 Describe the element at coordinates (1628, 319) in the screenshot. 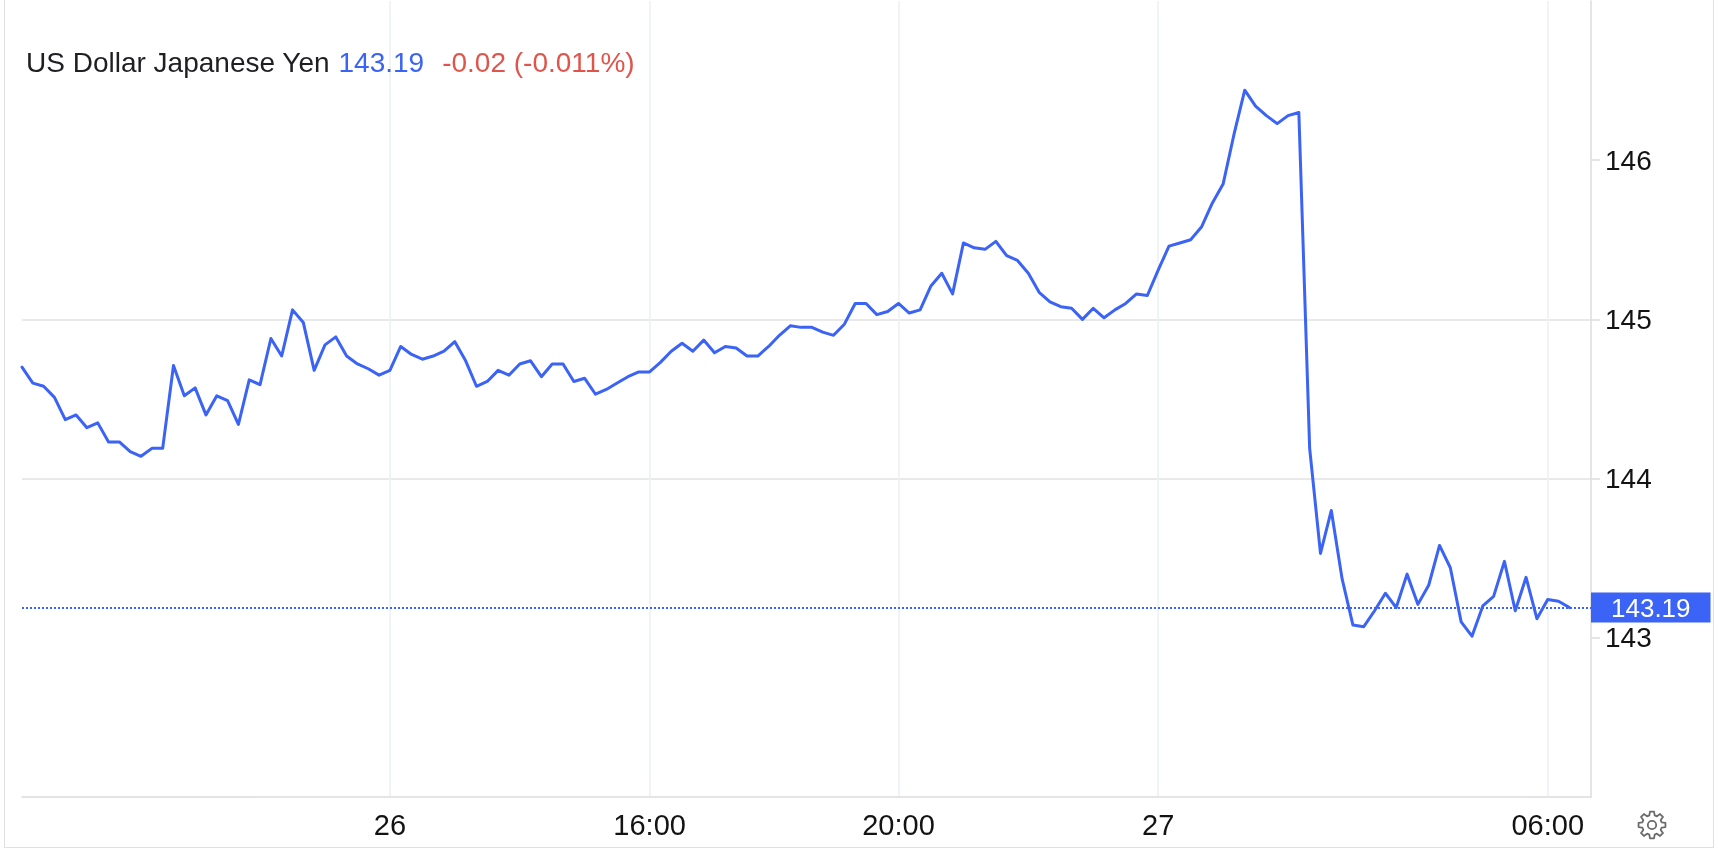

I see `y-tick-label: 145` at that location.